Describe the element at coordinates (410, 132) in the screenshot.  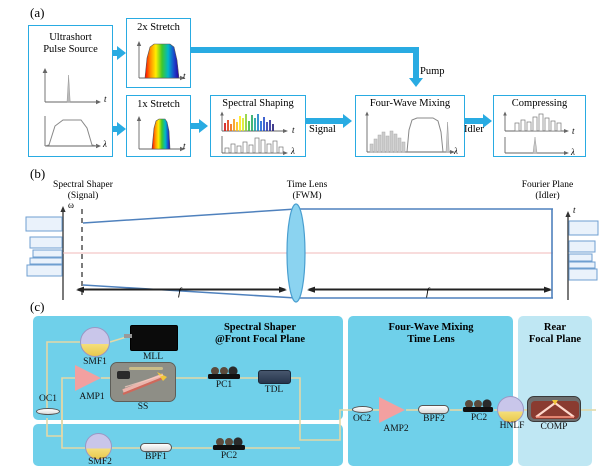
I see `chart-fwm-spectrum` at that location.